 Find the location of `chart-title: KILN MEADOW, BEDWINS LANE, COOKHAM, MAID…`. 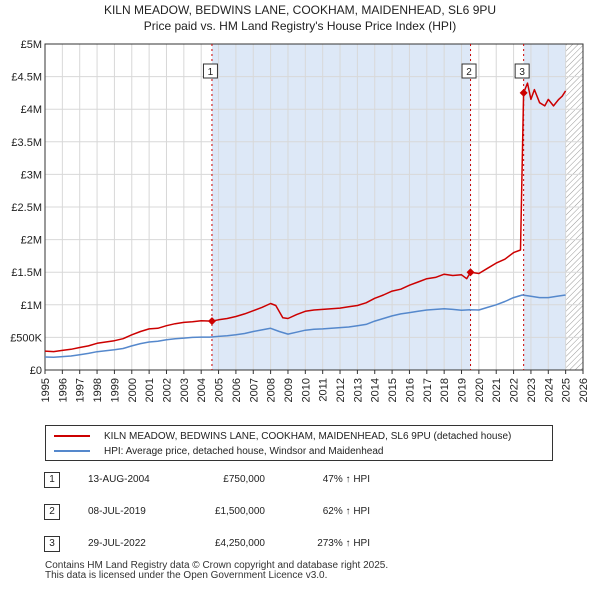

chart-title: KILN MEADOW, BEDWINS LANE, COOKHAM, MAID… is located at coordinates (300, 10).